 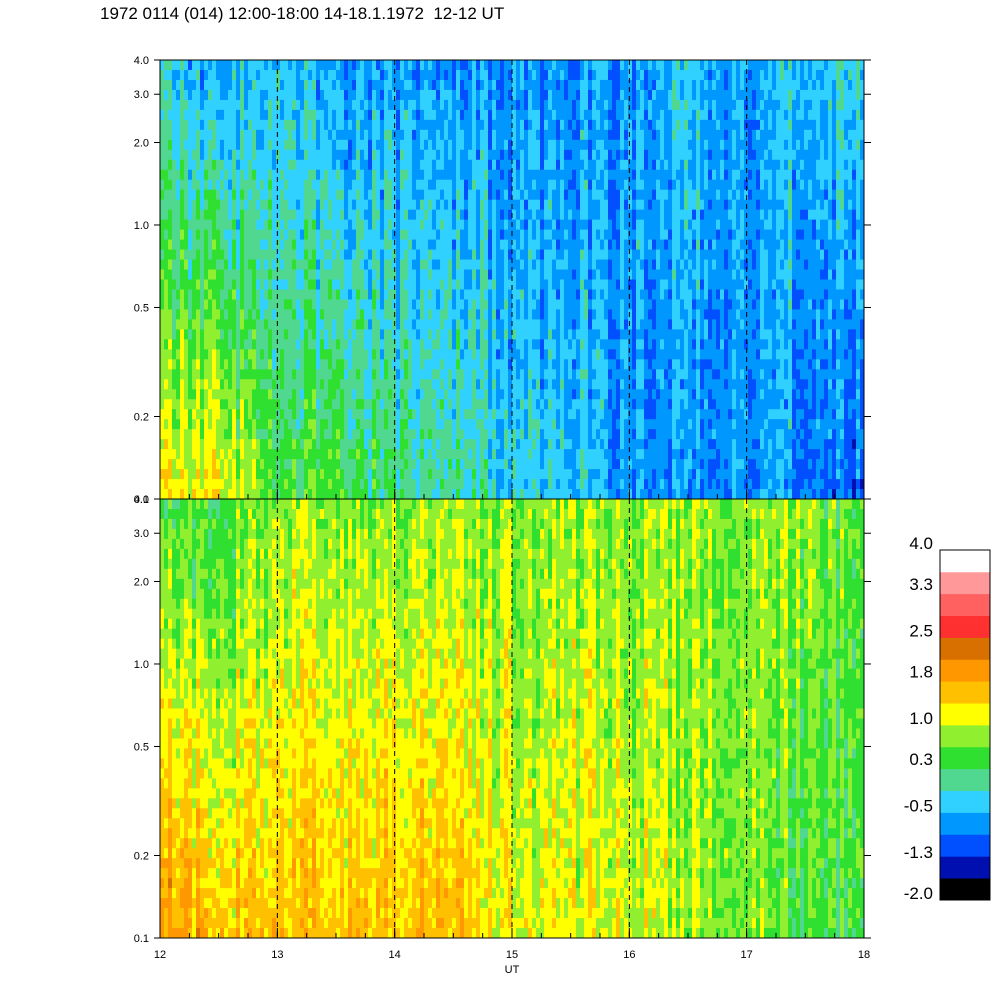 What do you see at coordinates (141, 747) in the screenshot?
I see `bottom-ytick-label: 0.5` at bounding box center [141, 747].